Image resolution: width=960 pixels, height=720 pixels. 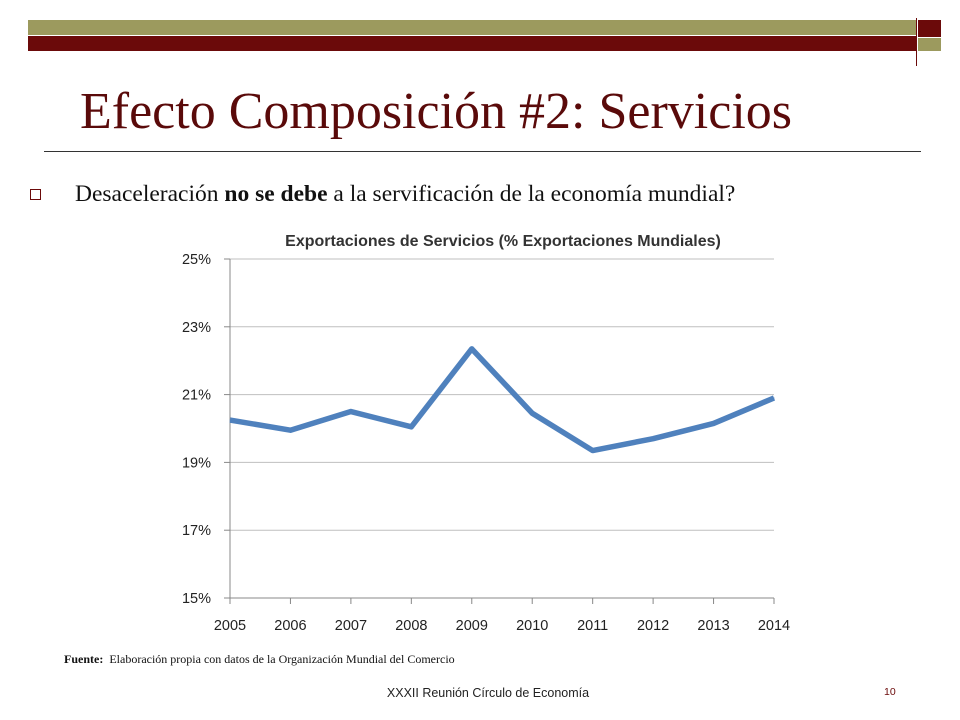 I want to click on x-tick-label: 2006, so click(x=290, y=626).